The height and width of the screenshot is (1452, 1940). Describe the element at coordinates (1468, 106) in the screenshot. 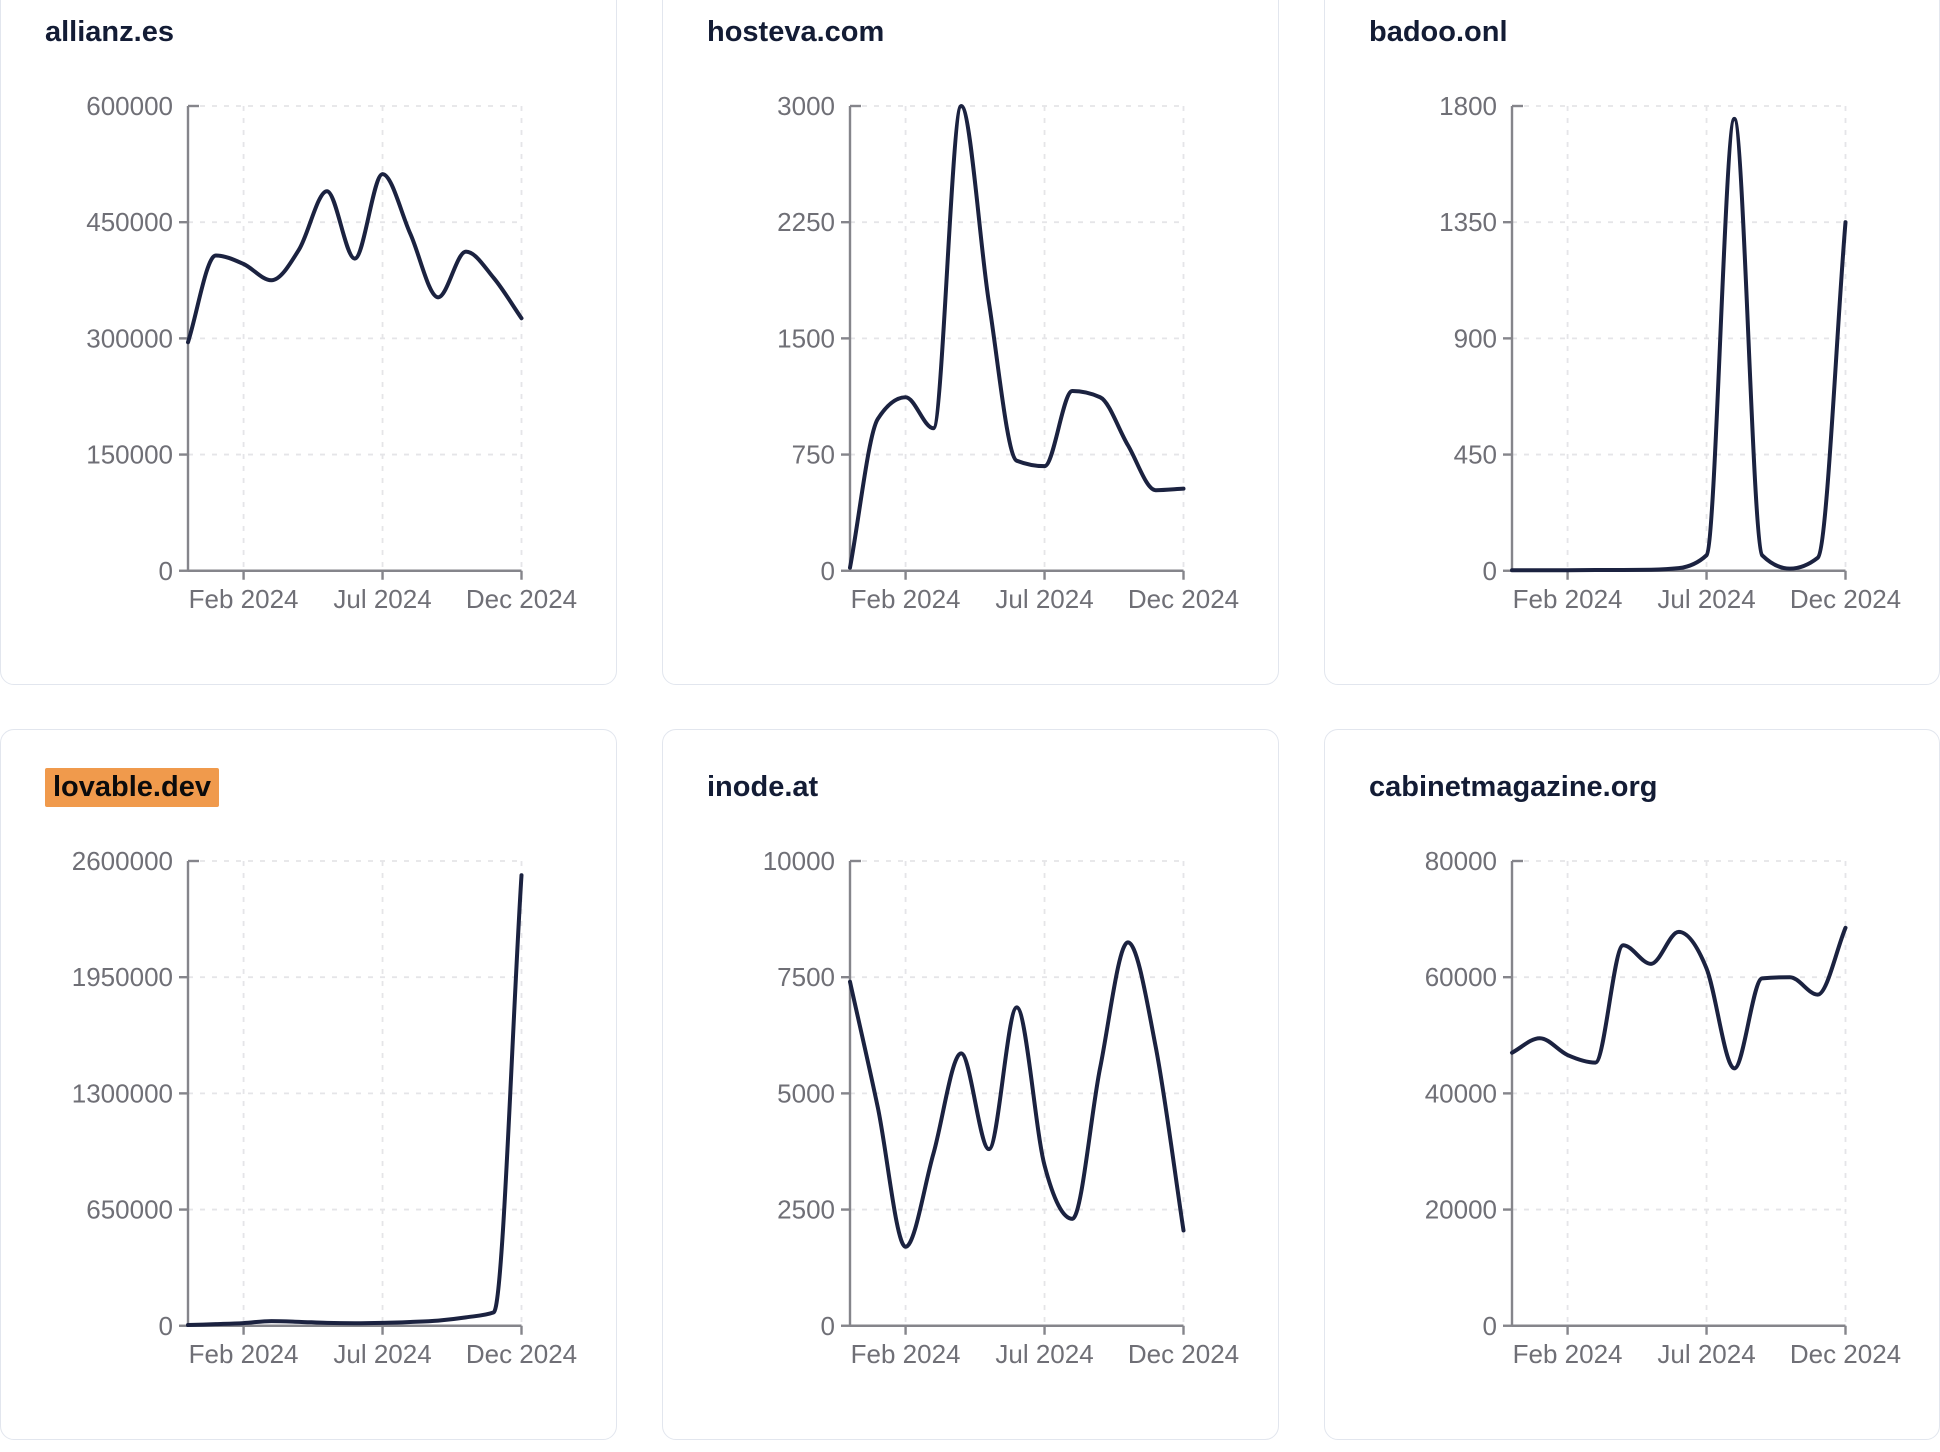

I see `y-tick-label: 1800` at that location.